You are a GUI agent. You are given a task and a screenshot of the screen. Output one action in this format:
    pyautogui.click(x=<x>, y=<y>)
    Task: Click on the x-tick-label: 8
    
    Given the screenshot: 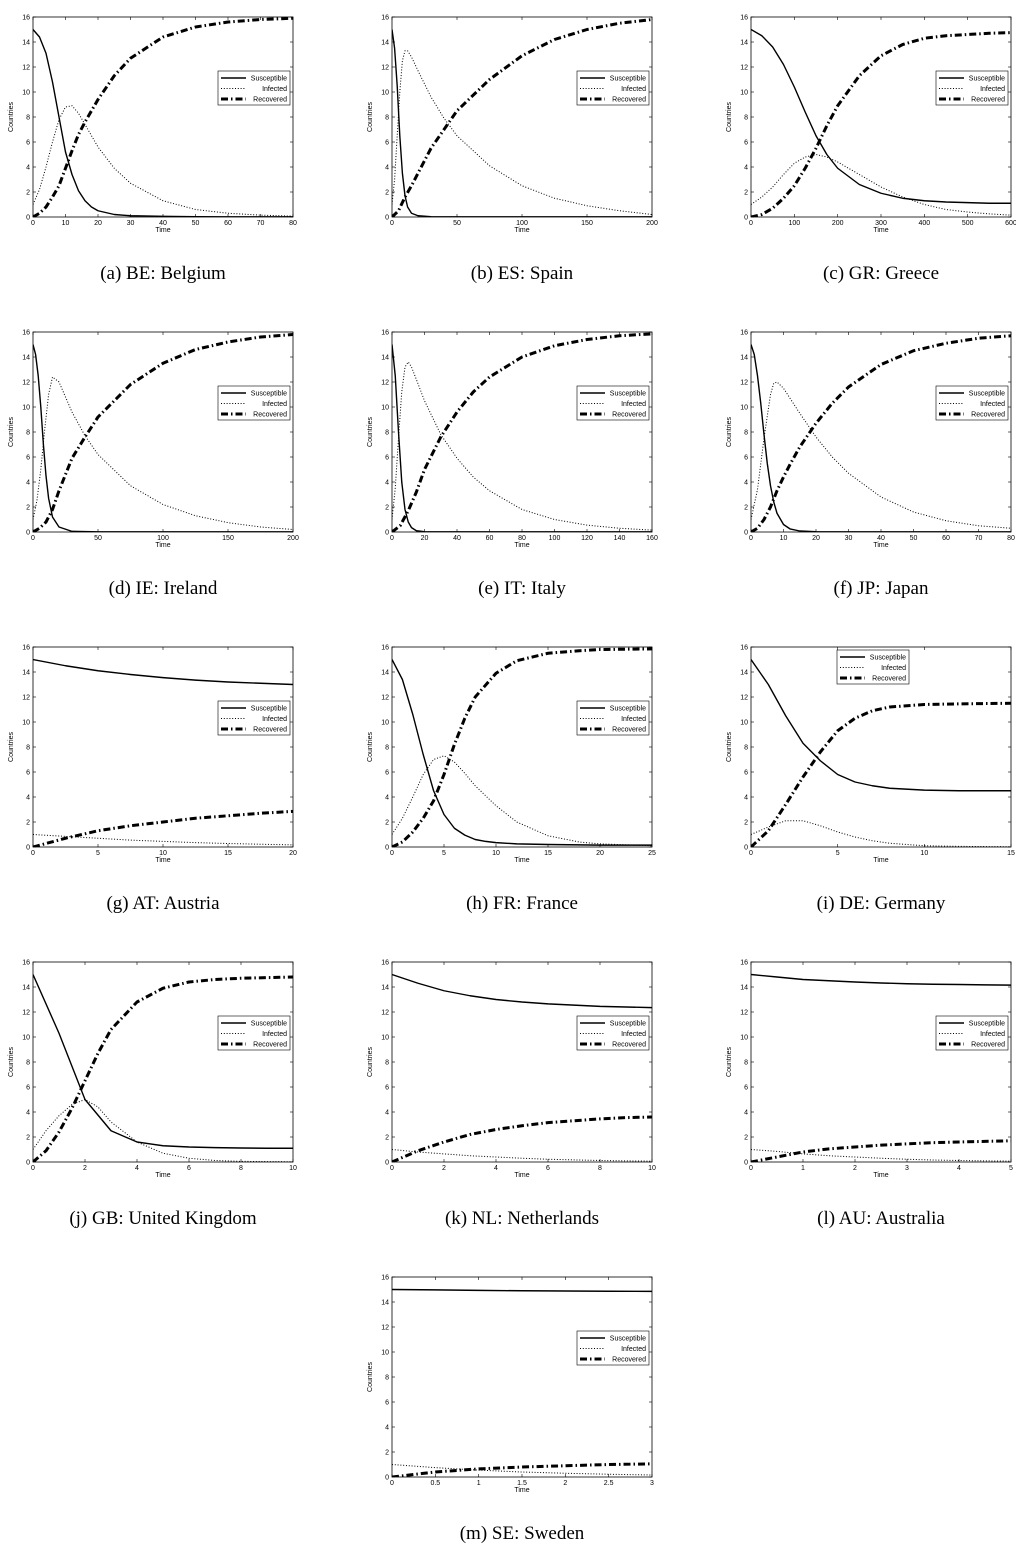 What is the action you would take?
    pyautogui.click(x=600, y=1168)
    